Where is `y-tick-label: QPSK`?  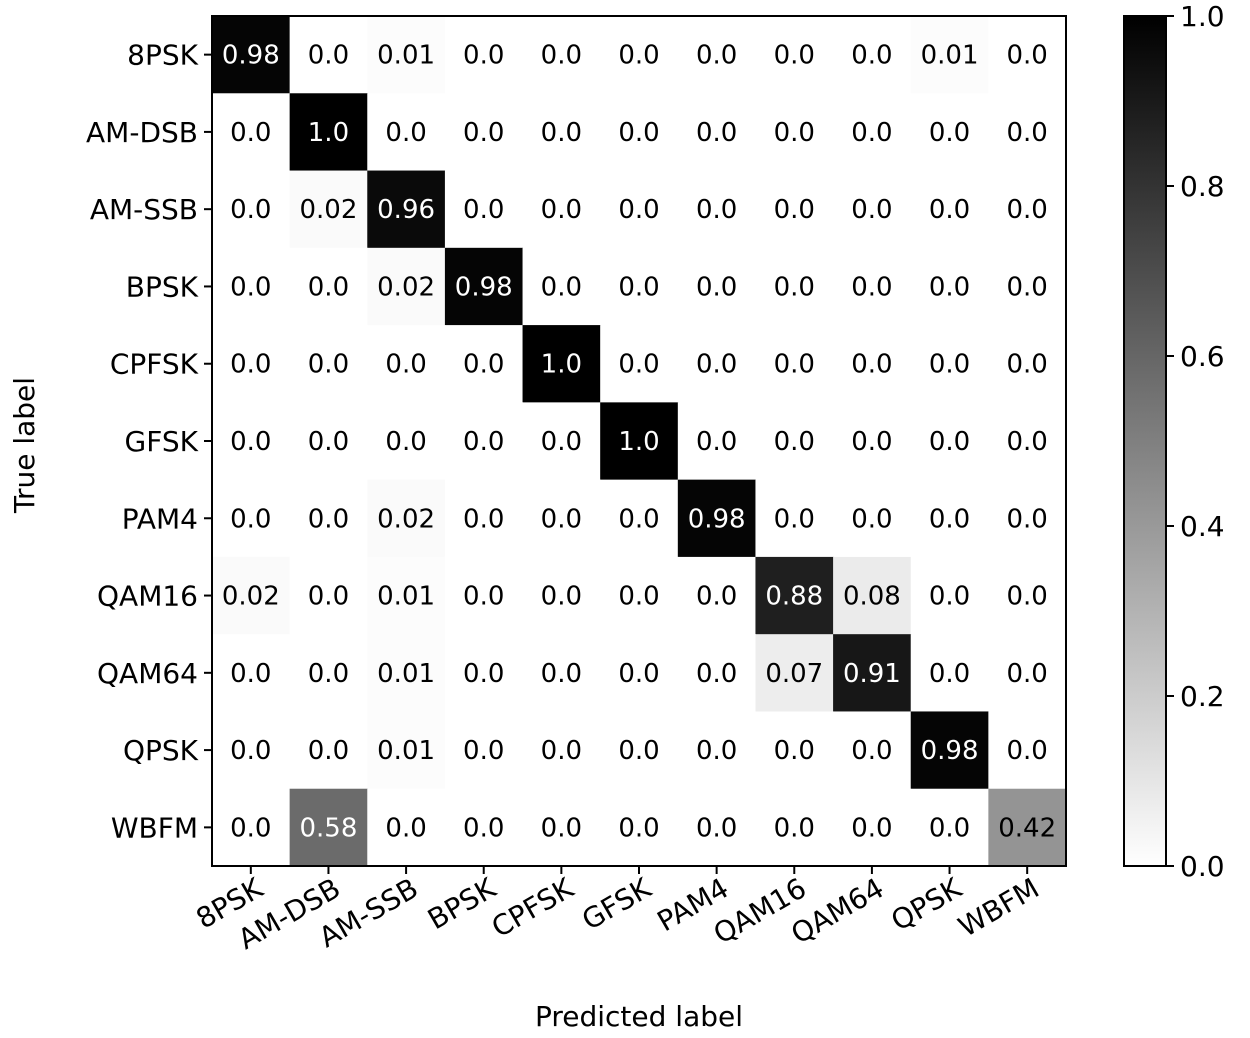
y-tick-label: QPSK is located at coordinates (161, 750).